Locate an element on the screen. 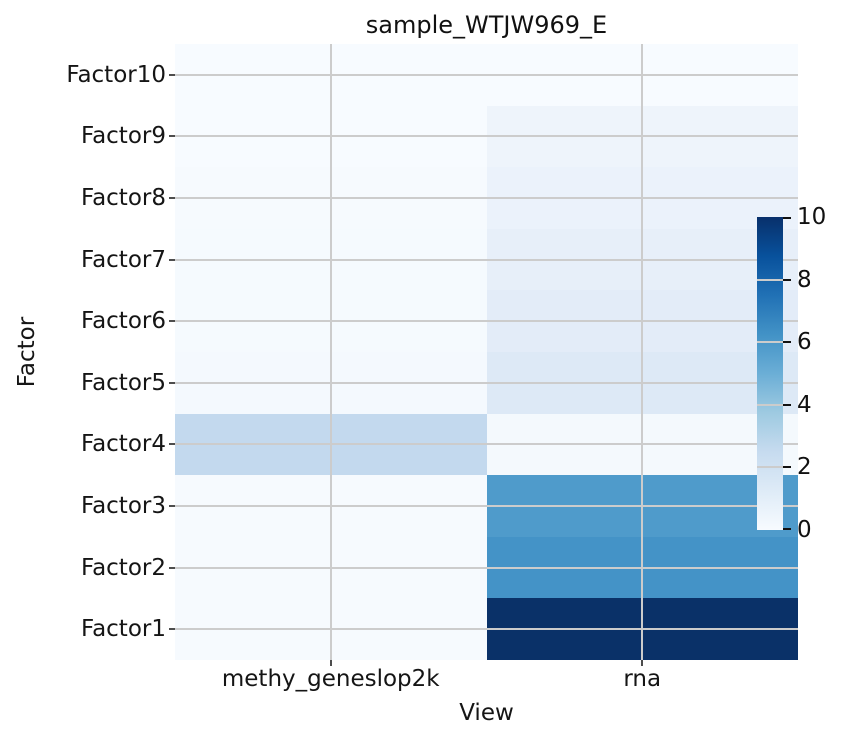 The image size is (847, 742). y-tick-label: Factor5 is located at coordinates (123, 382).